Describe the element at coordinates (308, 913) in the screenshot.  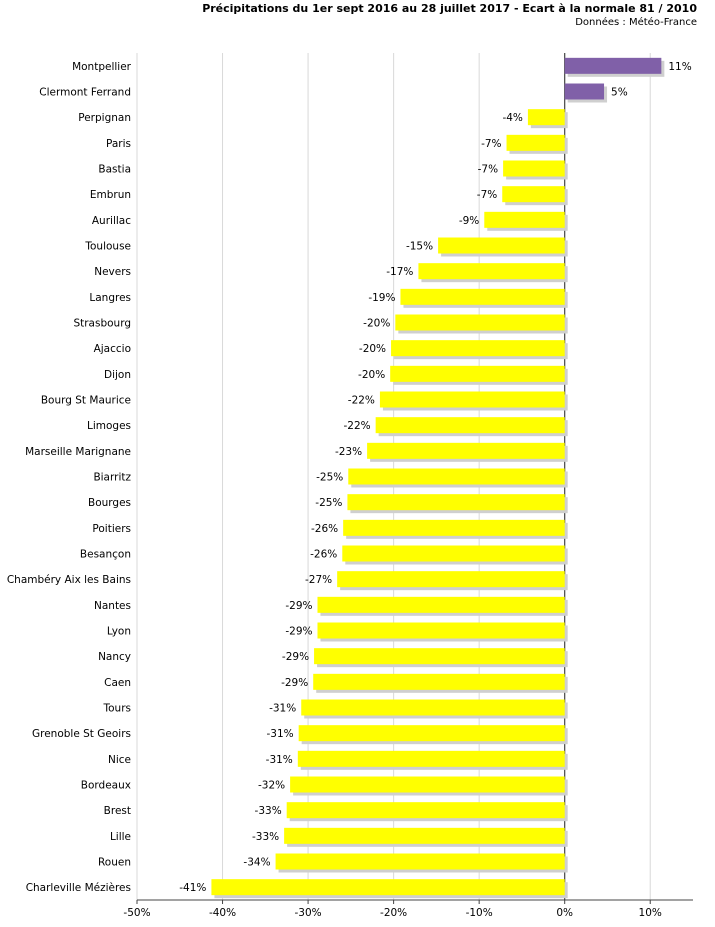
I see `x-tick-label: -30%` at that location.